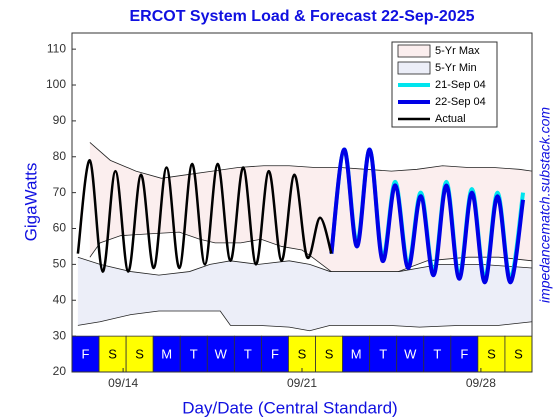  Describe the element at coordinates (60, 120) in the screenshot. I see `y-tick-label: 90` at that location.